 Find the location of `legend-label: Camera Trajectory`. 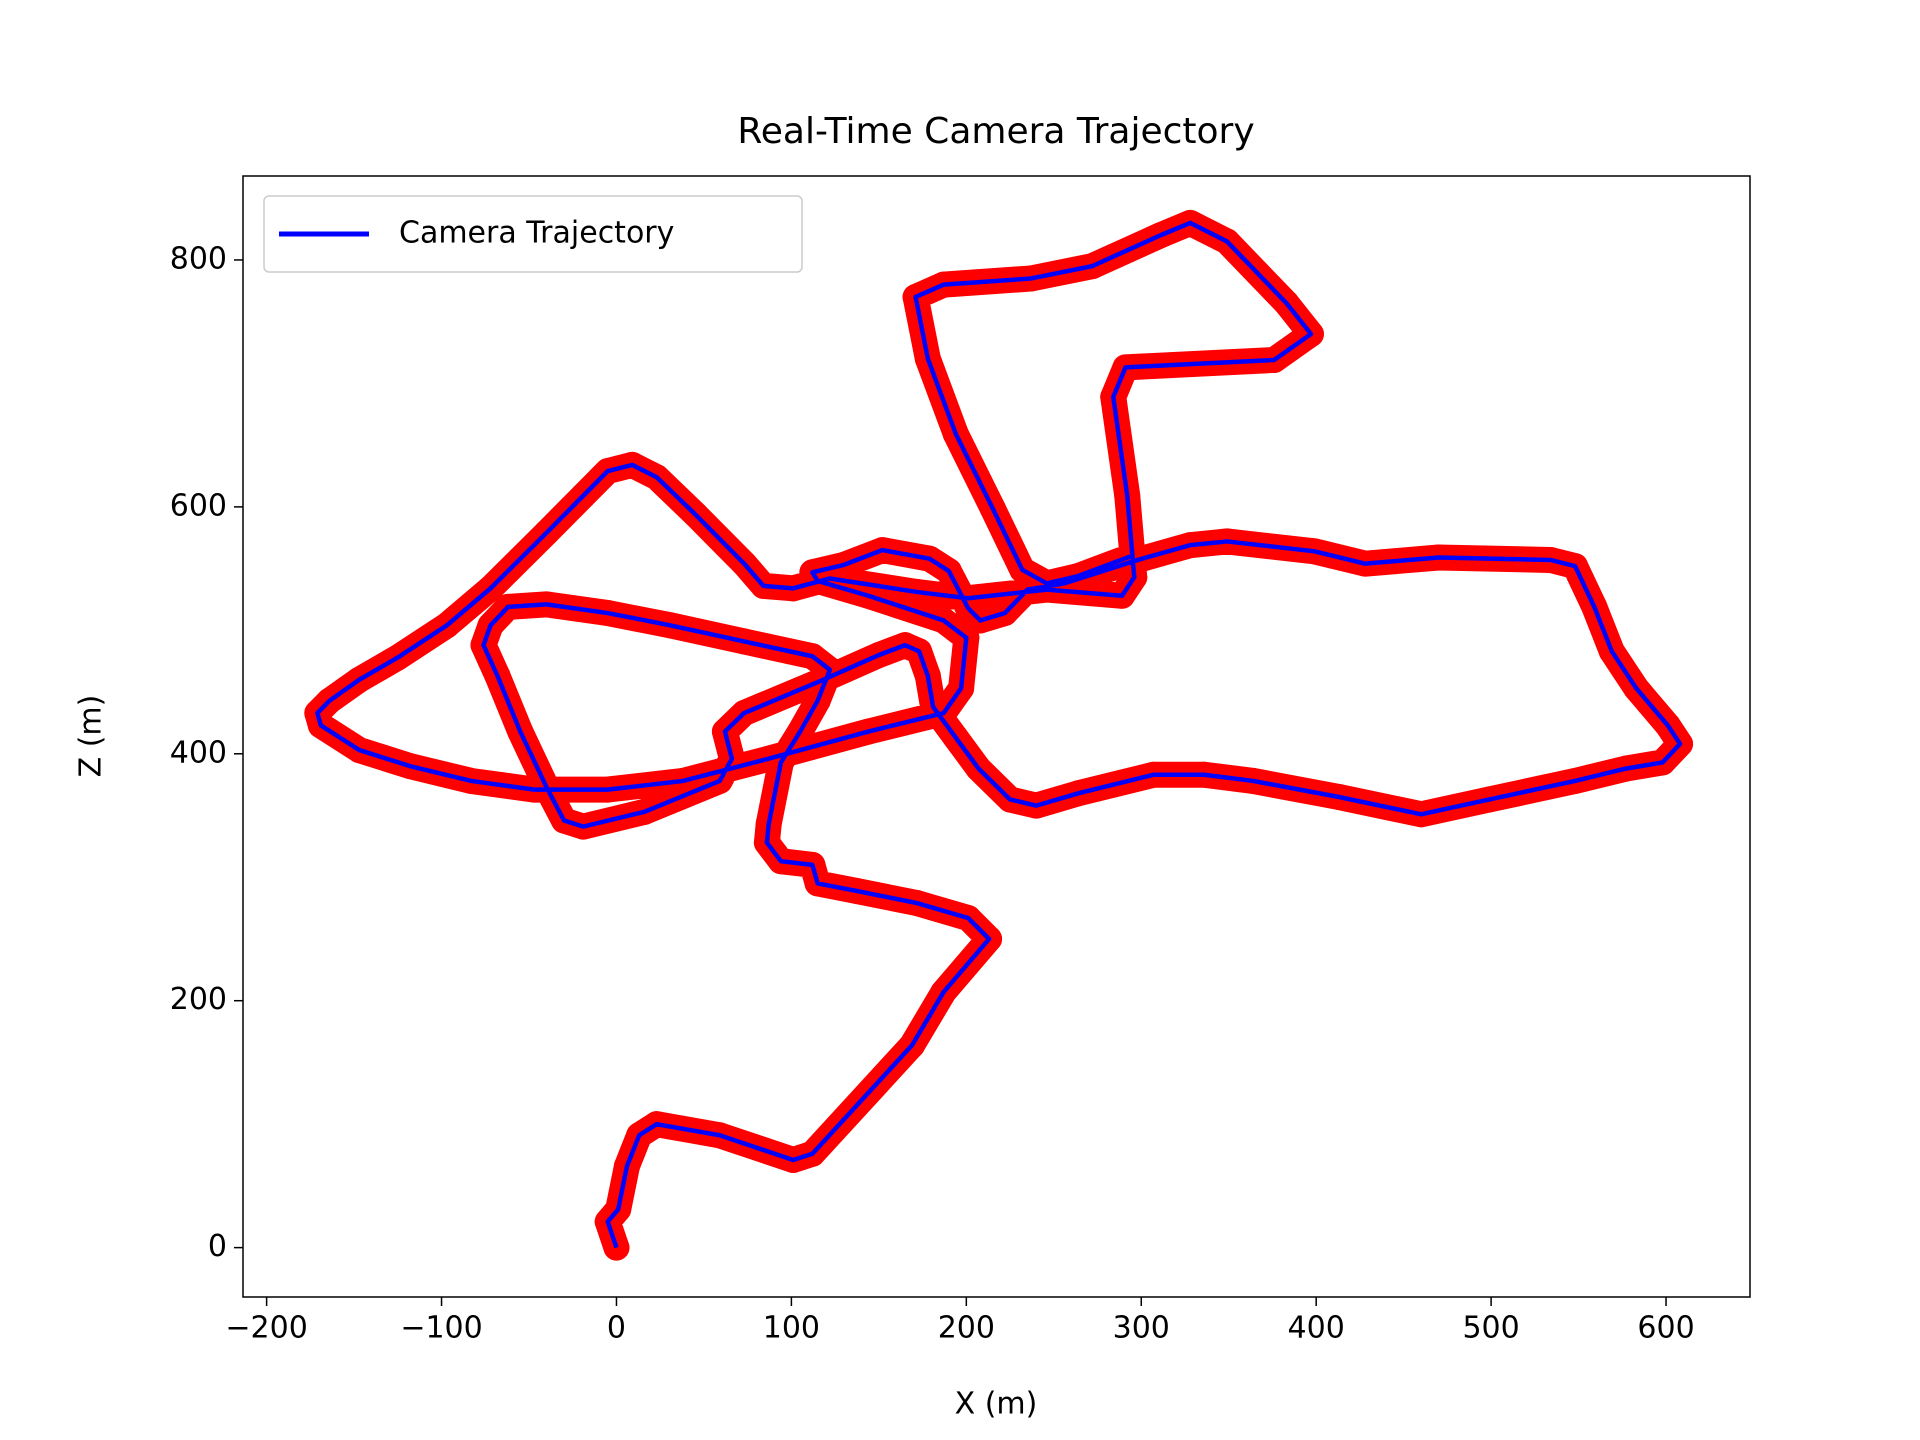

legend-label: Camera Trajectory is located at coordinates (536, 233).